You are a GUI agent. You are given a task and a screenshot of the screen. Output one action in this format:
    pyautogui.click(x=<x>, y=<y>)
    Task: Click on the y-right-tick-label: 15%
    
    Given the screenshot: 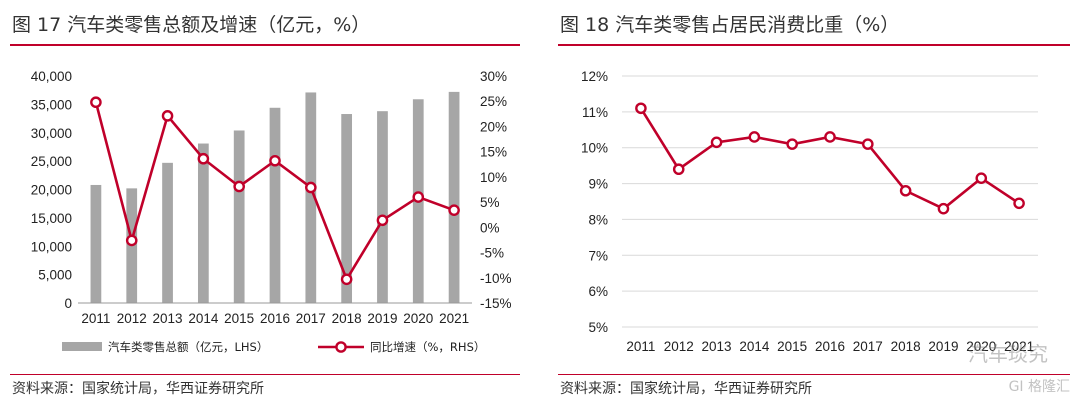 What is the action you would take?
    pyautogui.click(x=493, y=152)
    